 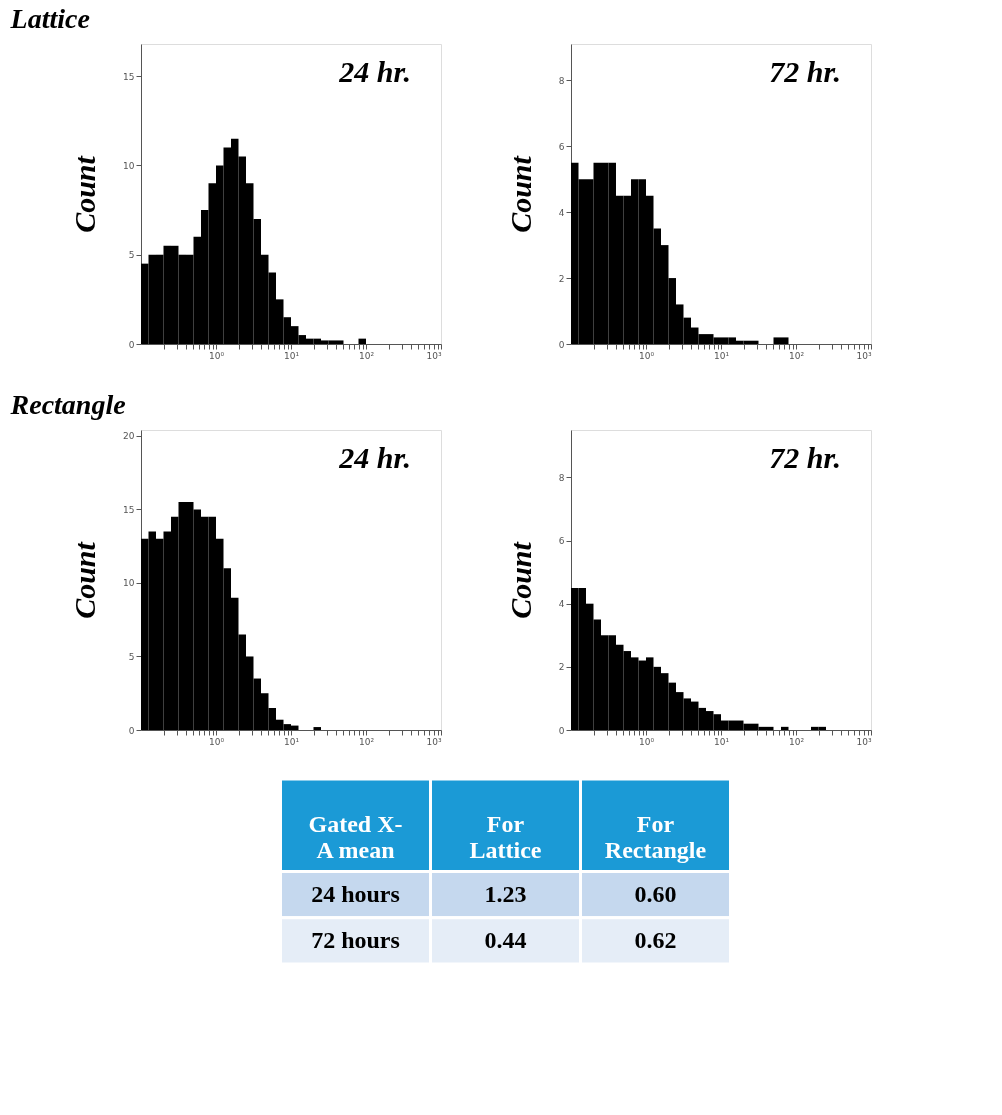 I want to click on chart-title: Lattice, so click(x=49, y=18).